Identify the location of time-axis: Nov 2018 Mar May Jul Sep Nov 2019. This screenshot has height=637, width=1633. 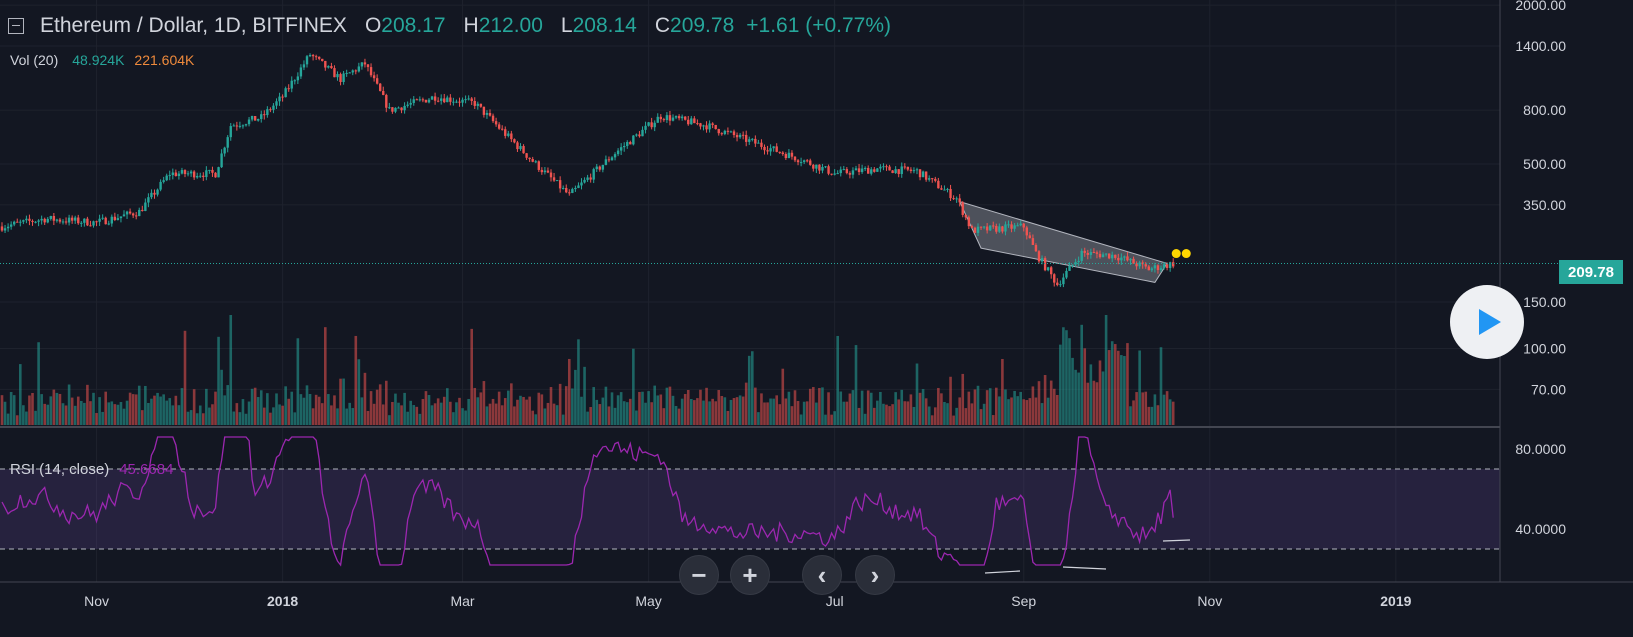
(748, 601).